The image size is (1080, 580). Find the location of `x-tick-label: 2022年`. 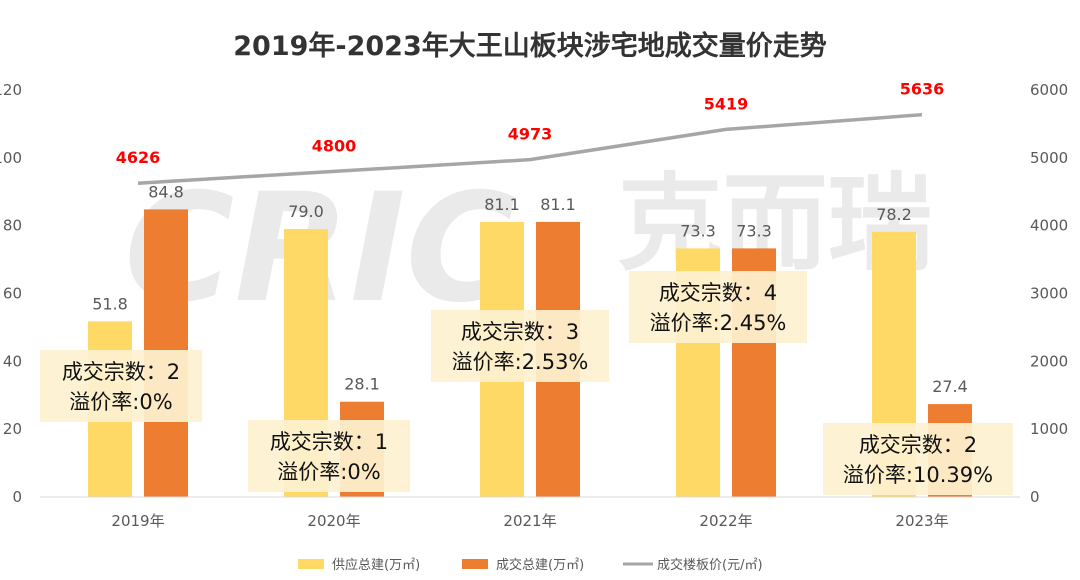

x-tick-label: 2022年 is located at coordinates (725, 521).